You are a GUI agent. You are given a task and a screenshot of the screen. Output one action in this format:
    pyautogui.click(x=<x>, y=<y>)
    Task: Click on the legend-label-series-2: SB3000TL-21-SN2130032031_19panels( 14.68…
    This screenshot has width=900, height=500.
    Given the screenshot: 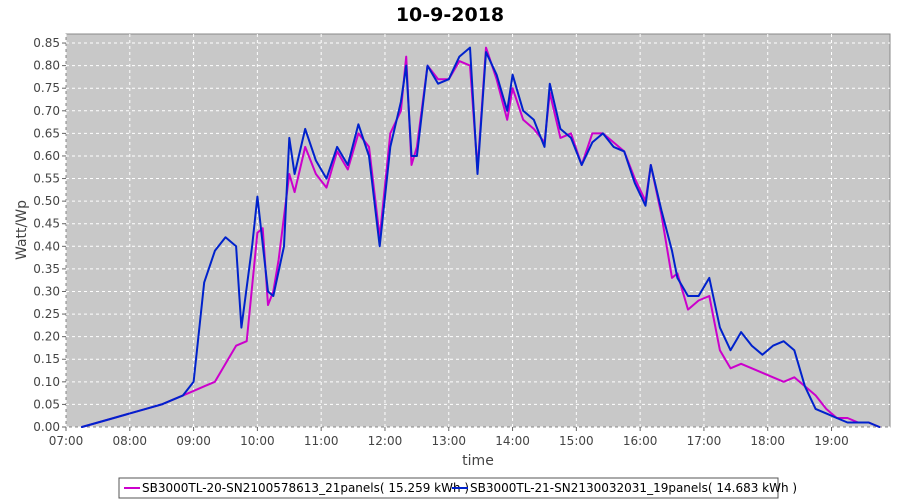 What is the action you would take?
    pyautogui.click(x=633, y=488)
    